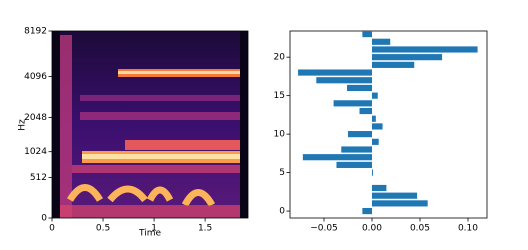 This screenshot has width=528, height=250. What do you see at coordinates (149, 234) in the screenshot?
I see `x-axis-label: Time` at bounding box center [149, 234].